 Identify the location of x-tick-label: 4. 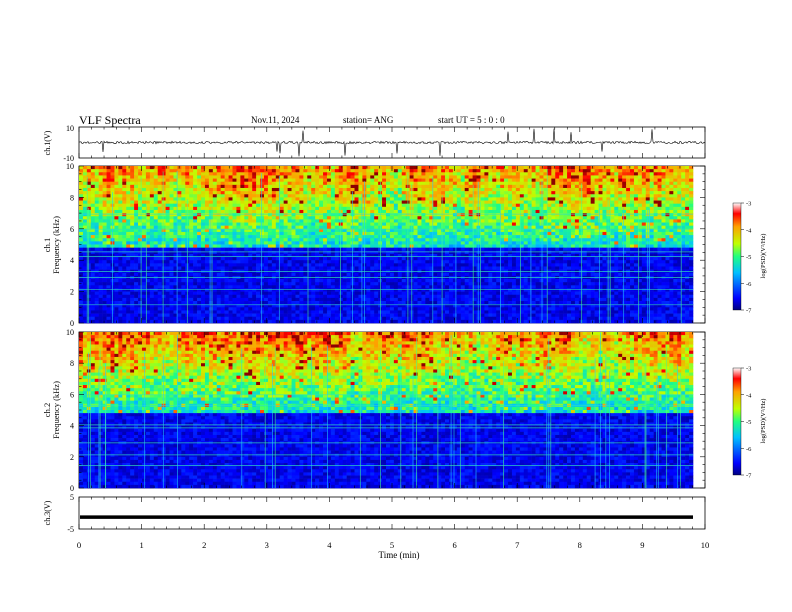
(329, 545).